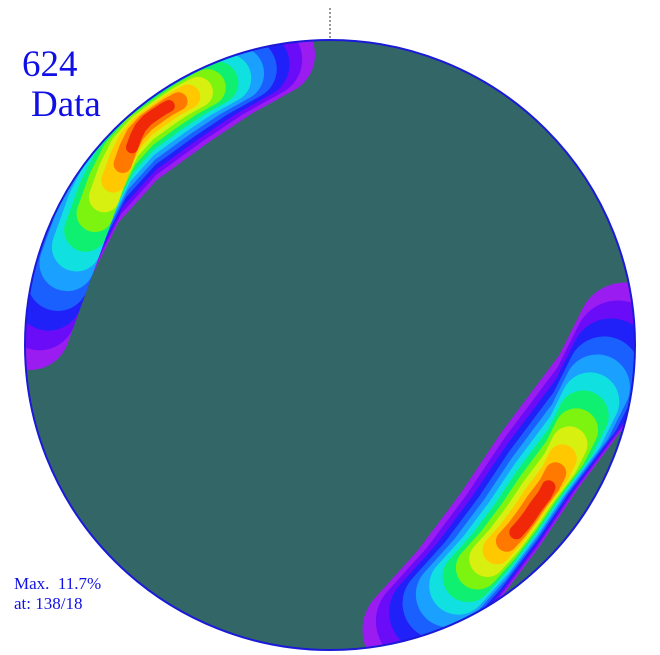  I want to click on max-location-value: 138/18, so click(59, 603).